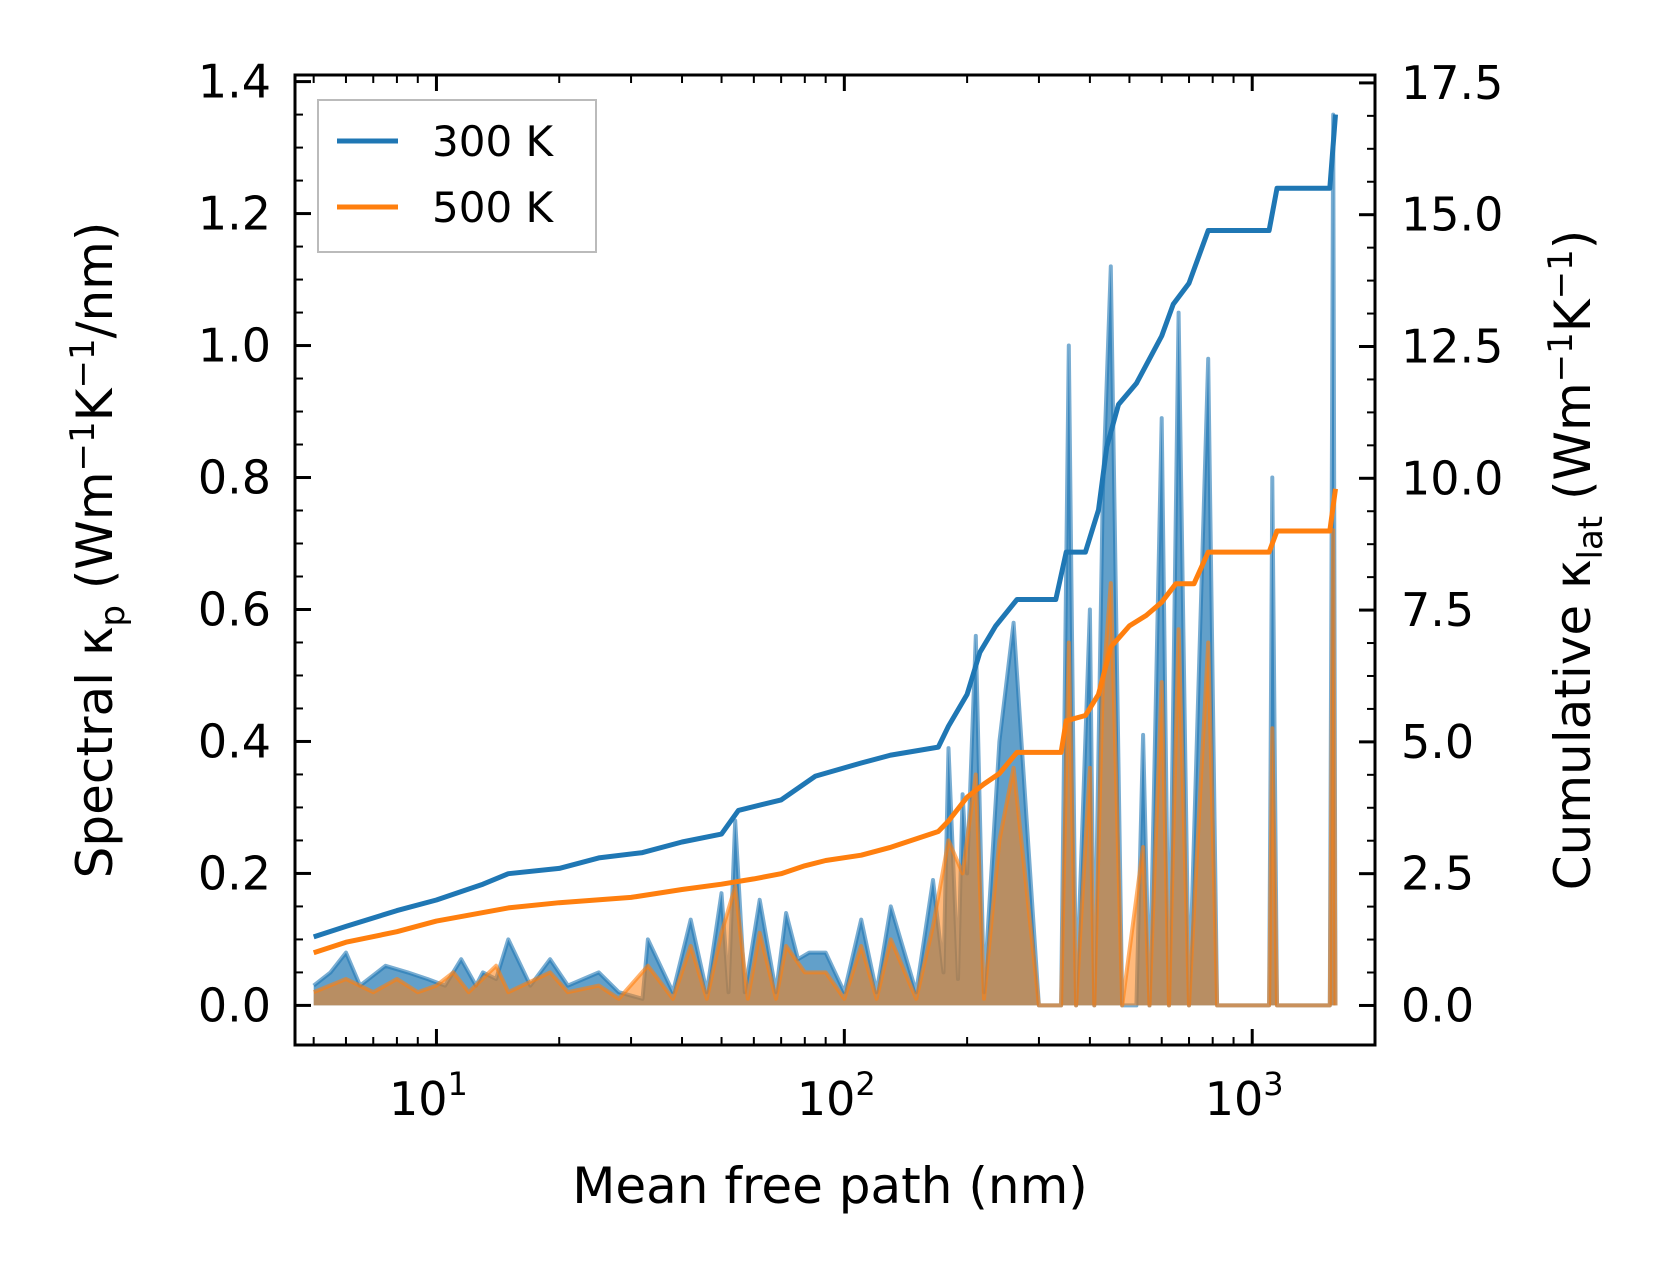 The image size is (1679, 1268). What do you see at coordinates (1452, 478) in the screenshot?
I see `y-right-tick-label: 10.0` at bounding box center [1452, 478].